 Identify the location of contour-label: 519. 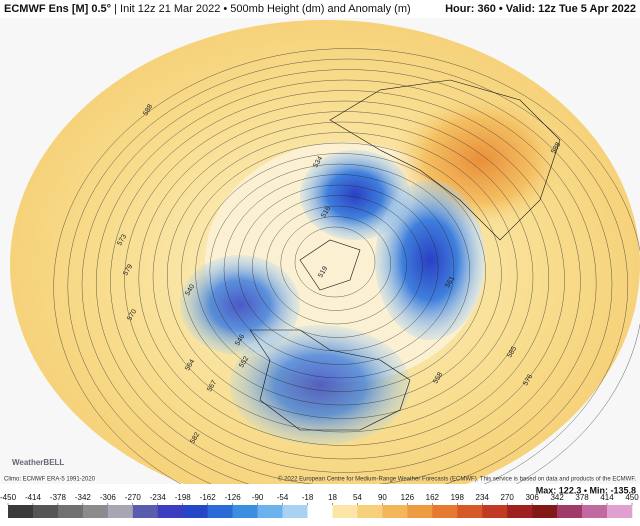
(323, 272).